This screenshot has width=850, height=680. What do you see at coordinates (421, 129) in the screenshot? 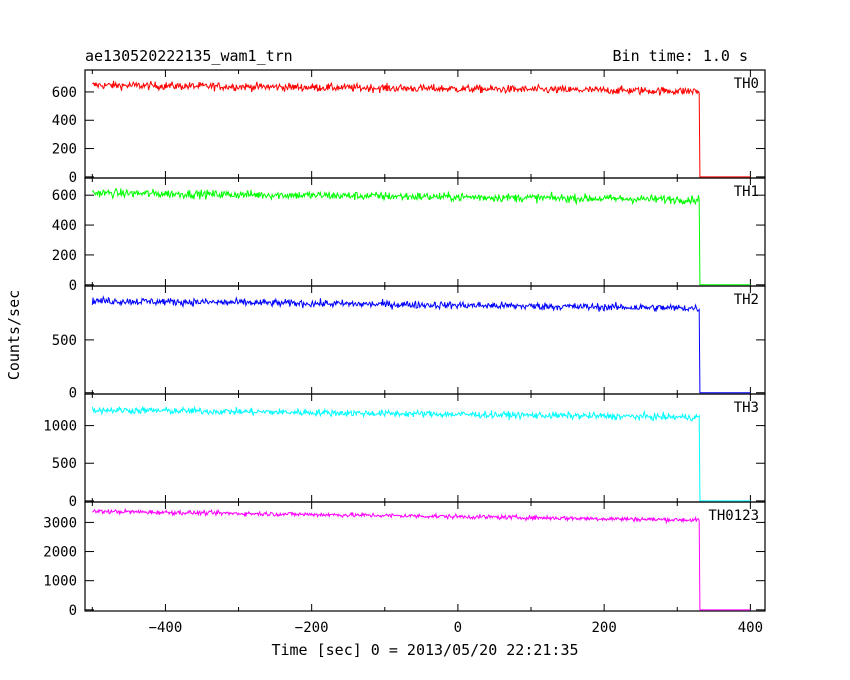
I see `series-line-th0` at bounding box center [421, 129].